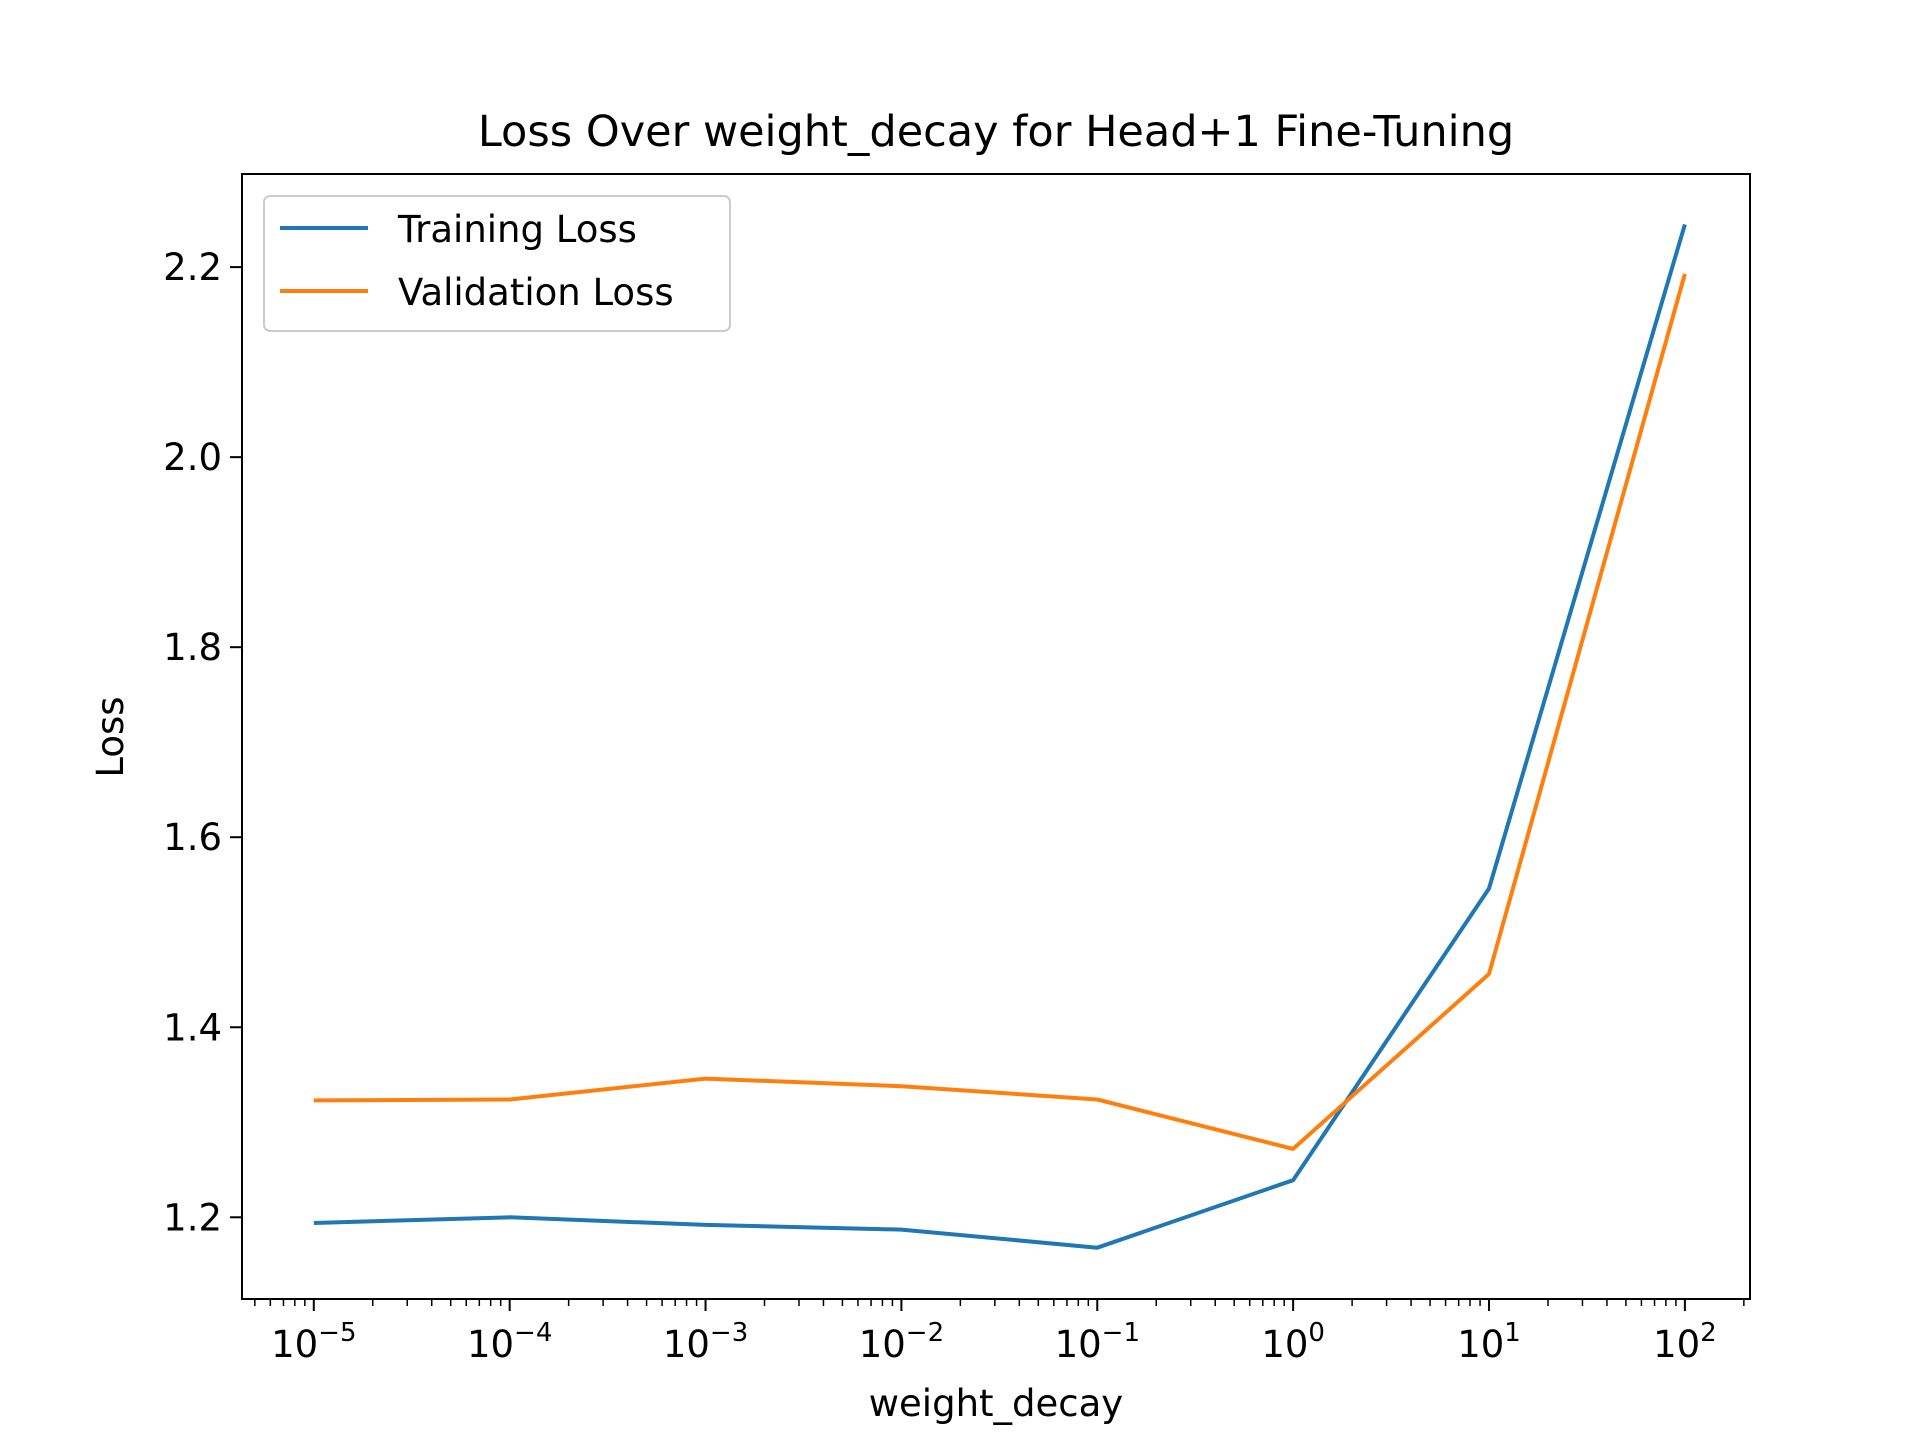 This screenshot has width=1920, height=1440. I want to click on x-axis: 10⁻⁵ 10⁻⁴ 10⁻³ 10⁻² 10⁻¹ 10⁰ 10¹ 10², so click(999, 1332).